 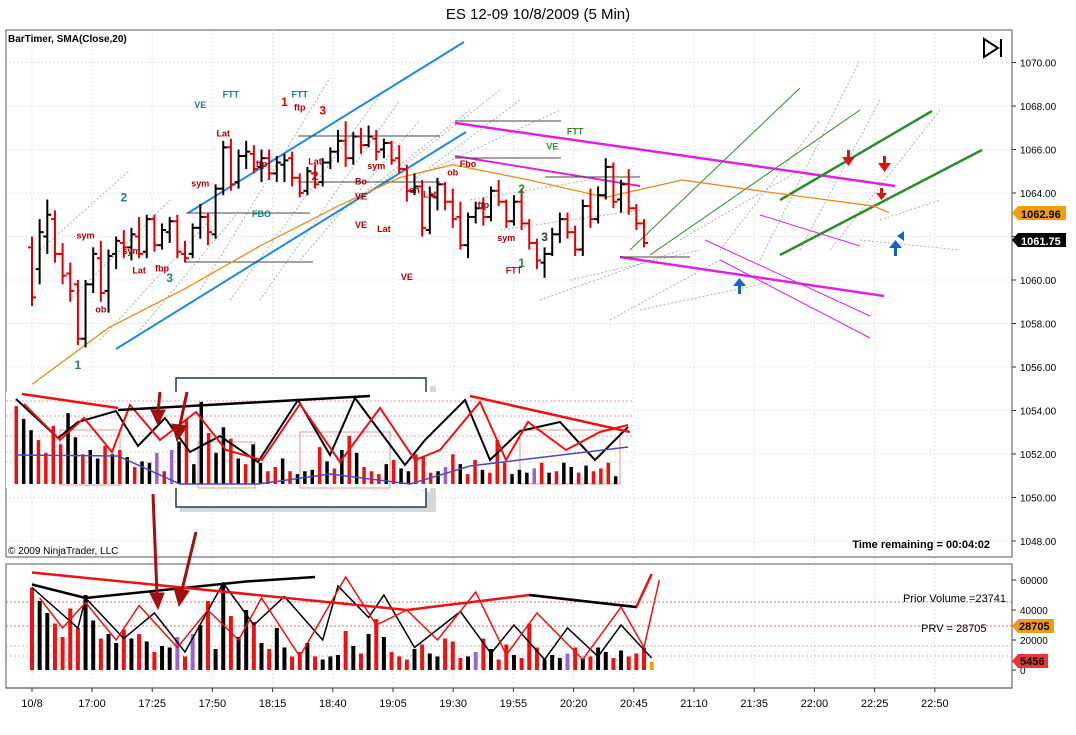 I want to click on x-tick-label: 19:55, so click(x=514, y=704).